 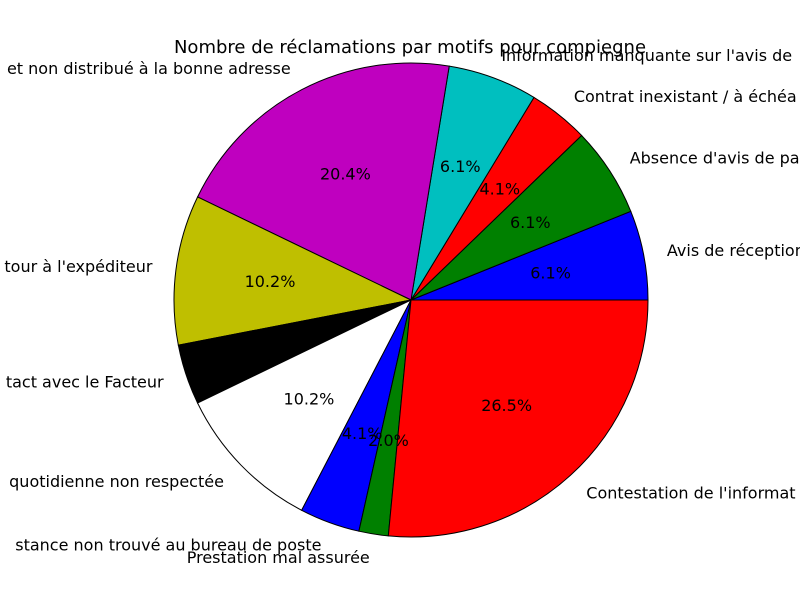 What do you see at coordinates (388, 440) in the screenshot?
I see `pie-percent-label: 2.0%` at bounding box center [388, 440].